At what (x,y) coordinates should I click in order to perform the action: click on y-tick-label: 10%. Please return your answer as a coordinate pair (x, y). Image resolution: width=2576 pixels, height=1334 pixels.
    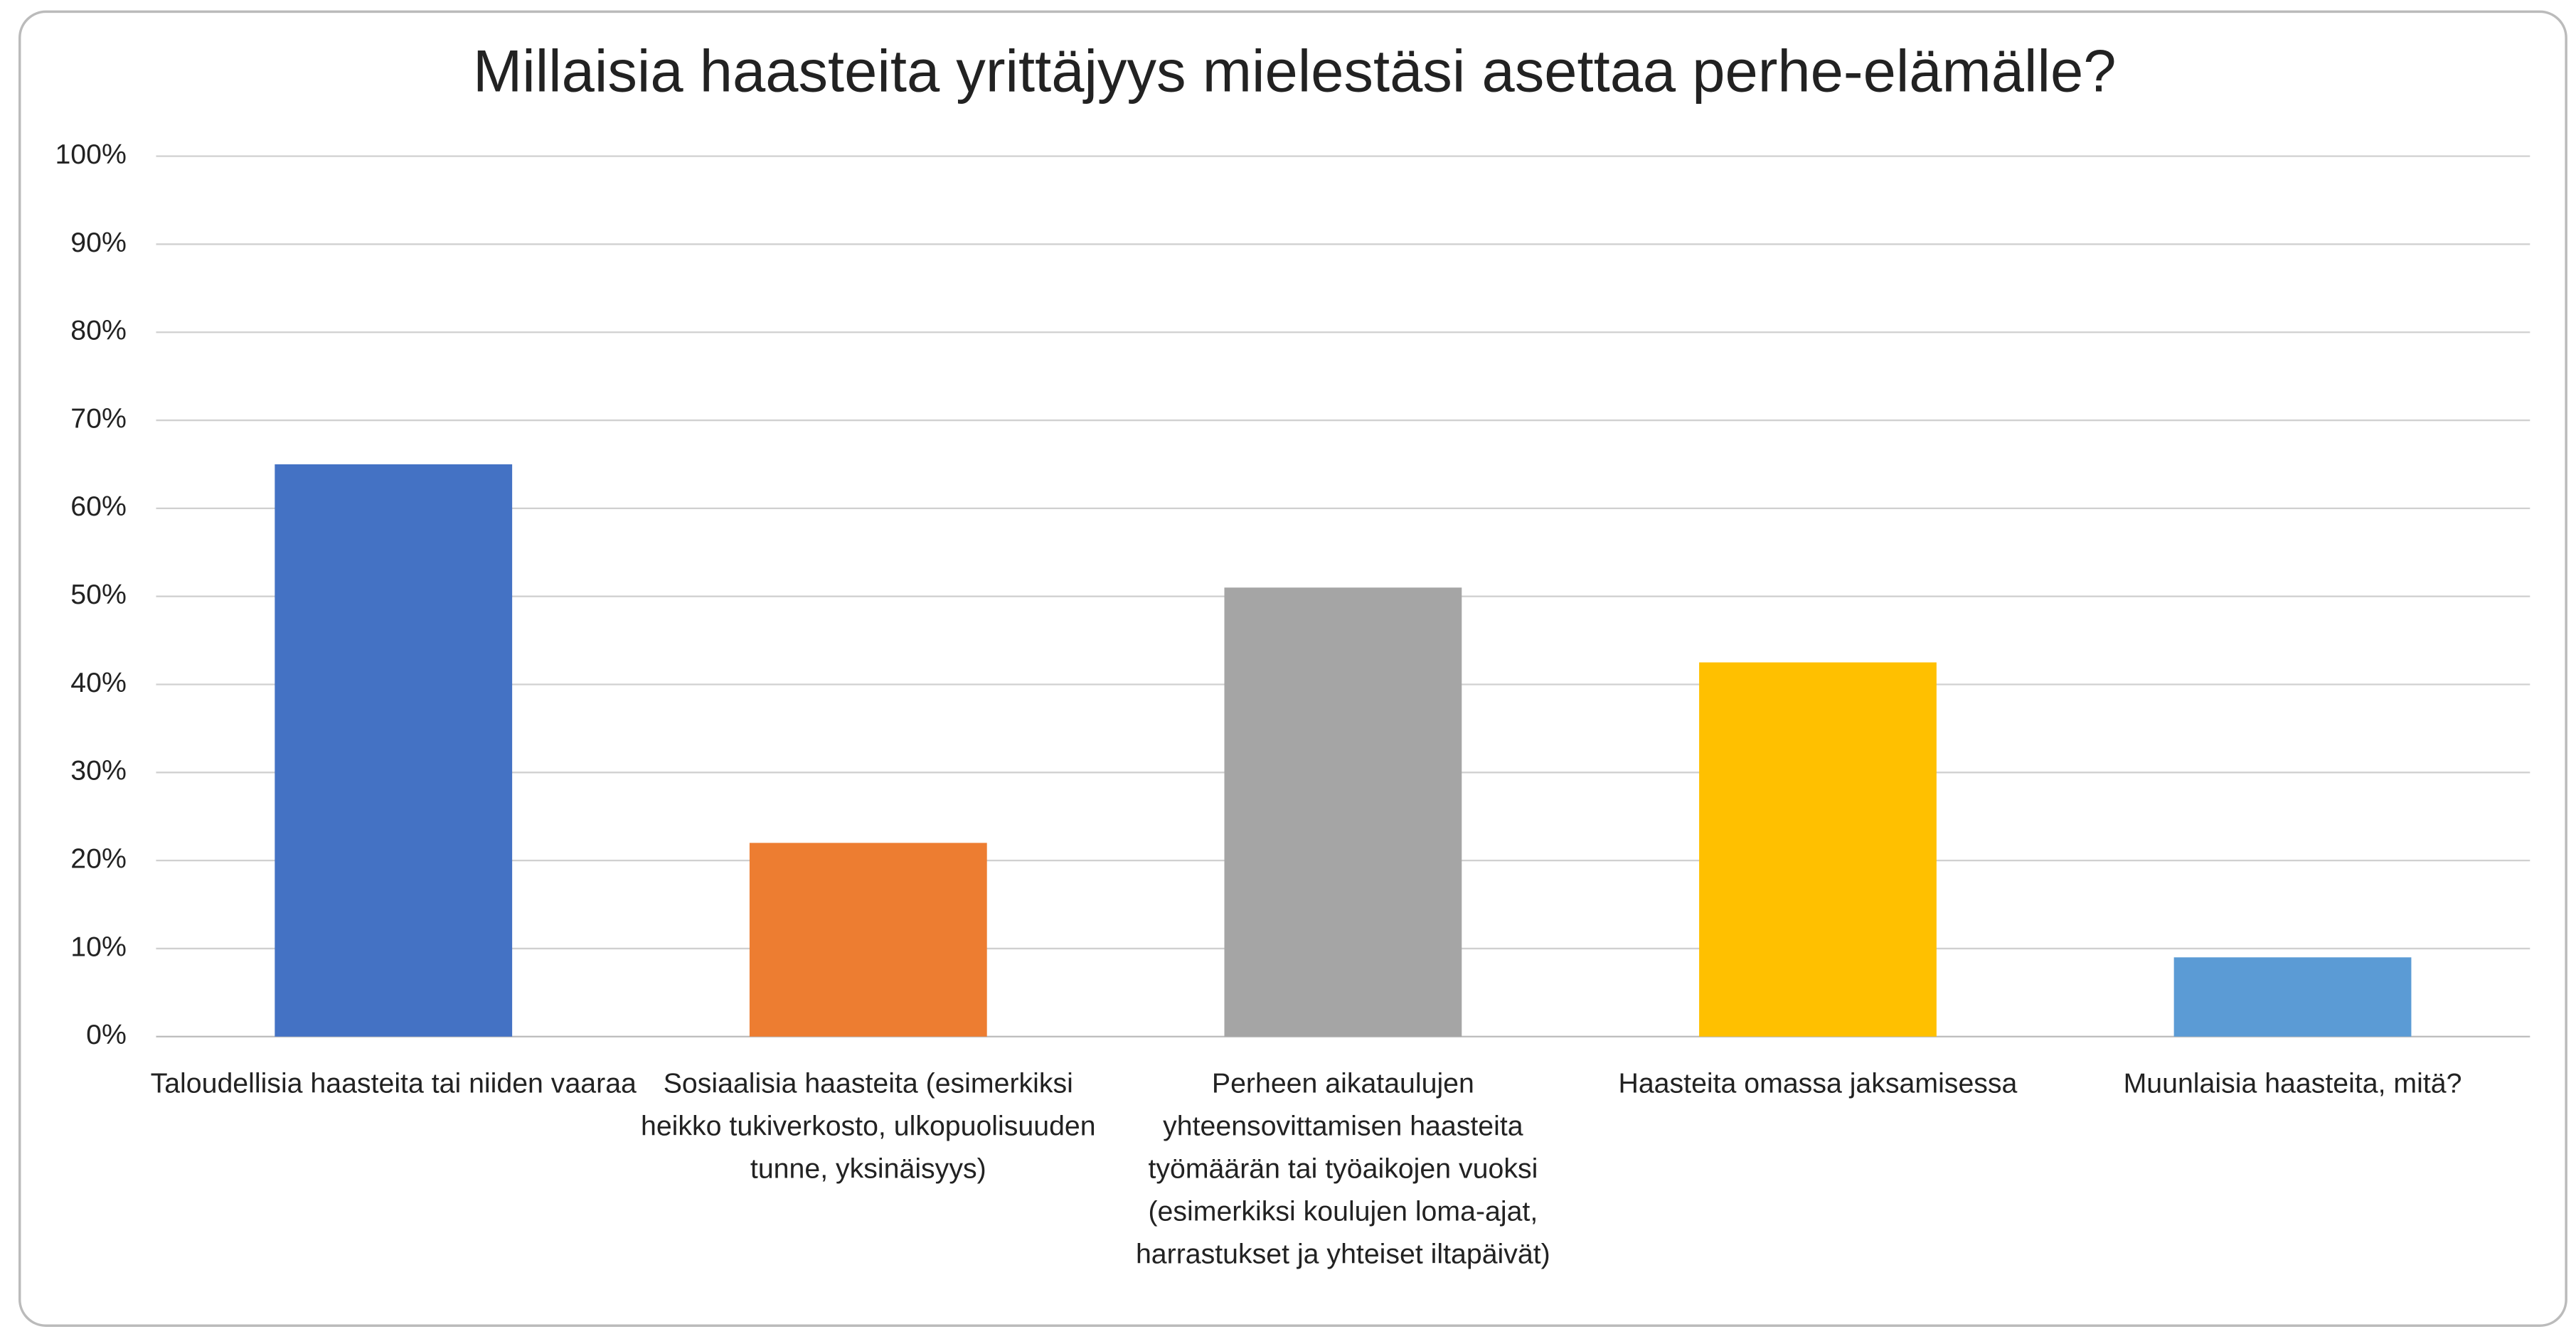
    Looking at the image, I should click on (98, 946).